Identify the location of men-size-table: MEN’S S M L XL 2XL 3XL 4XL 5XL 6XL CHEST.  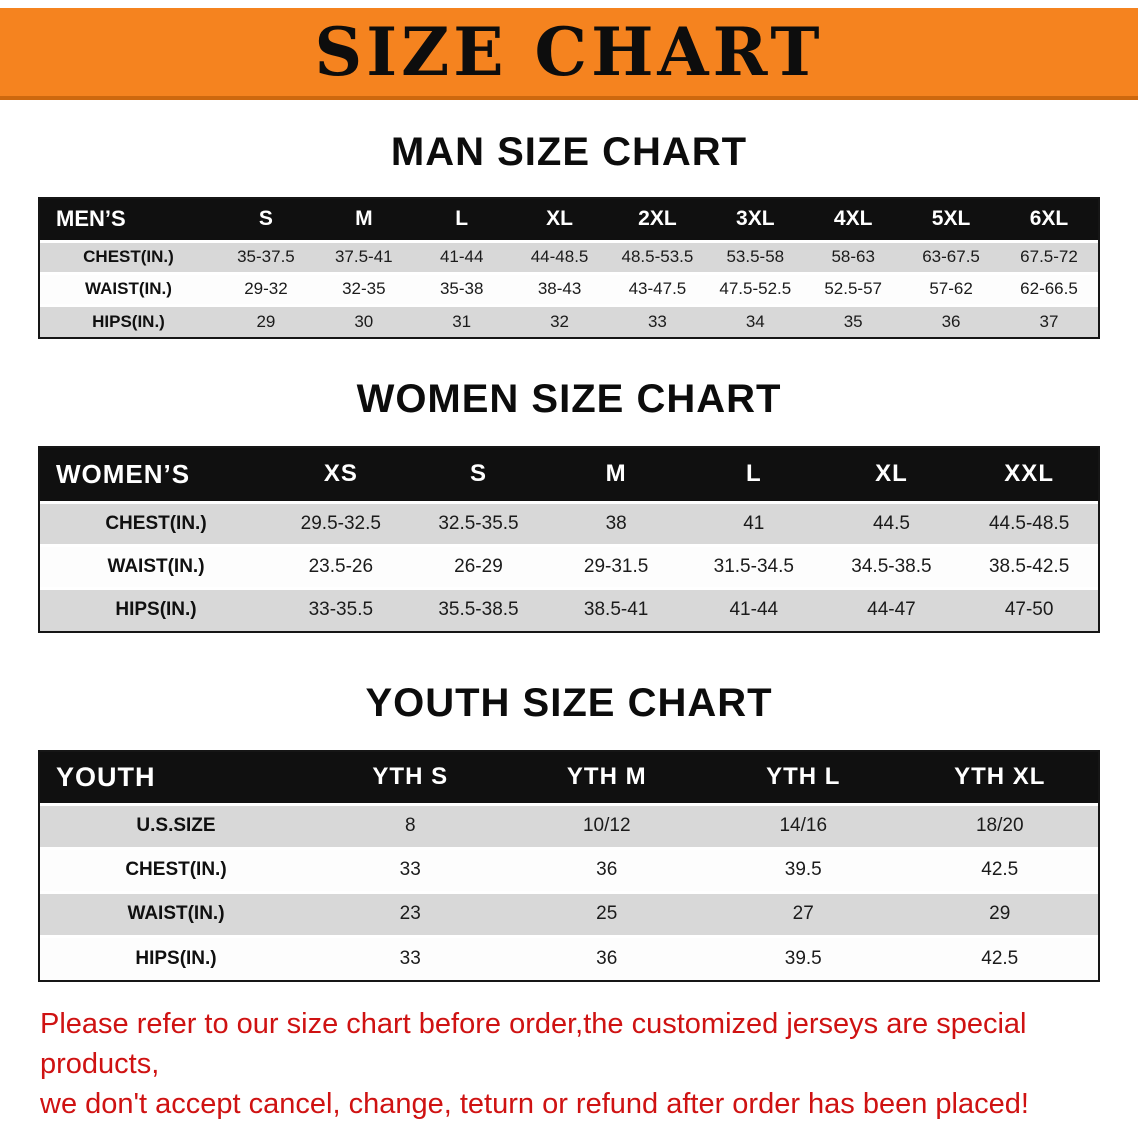
(569, 268).